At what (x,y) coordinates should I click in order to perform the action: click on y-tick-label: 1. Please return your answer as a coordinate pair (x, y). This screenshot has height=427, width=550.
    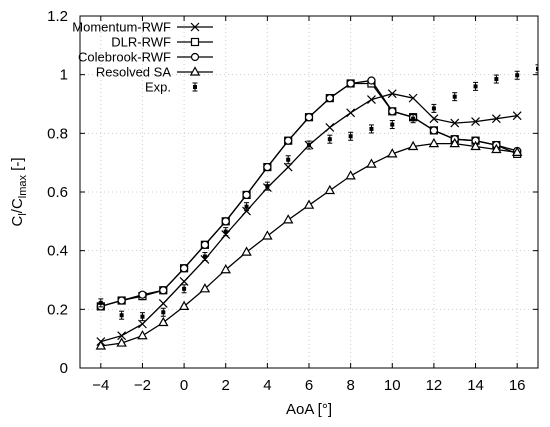
    Looking at the image, I should click on (64, 75).